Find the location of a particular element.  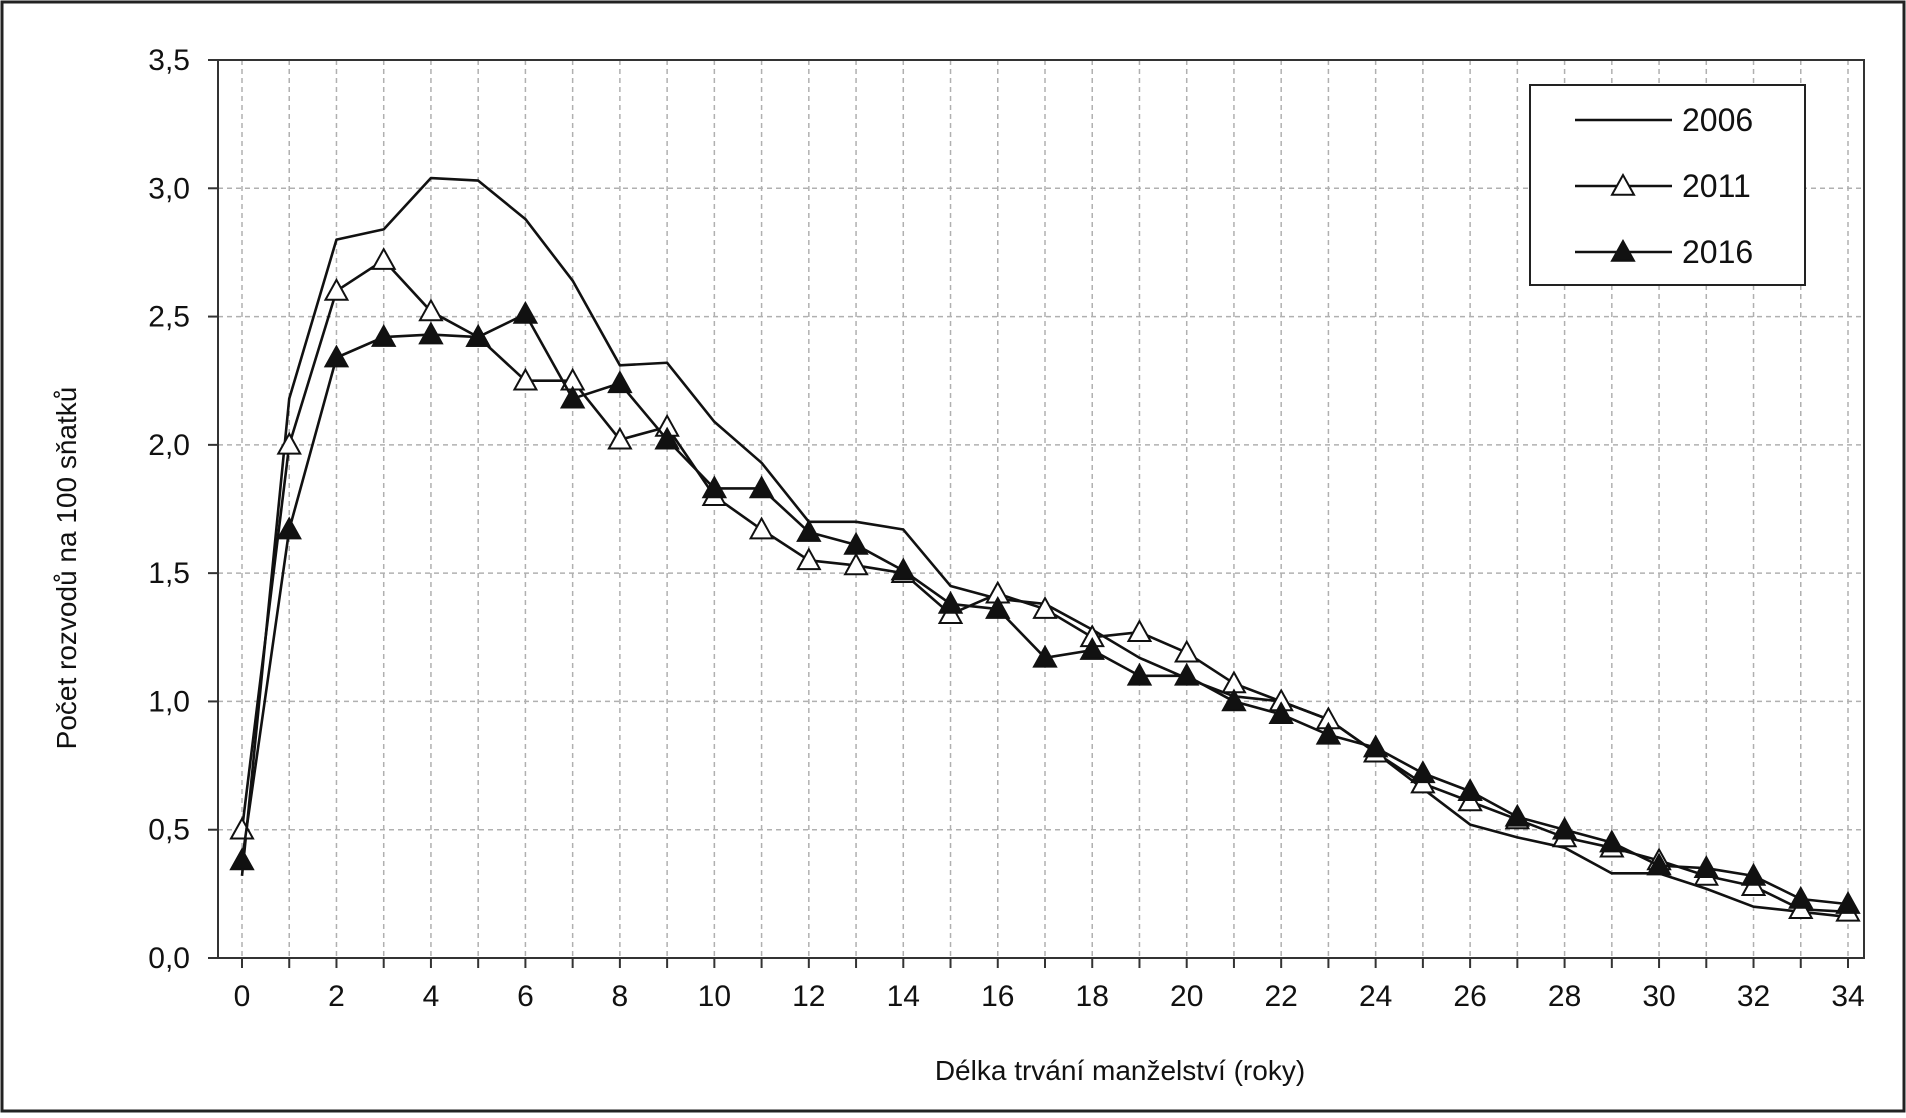

x-tick-label: 18 is located at coordinates (1092, 996).